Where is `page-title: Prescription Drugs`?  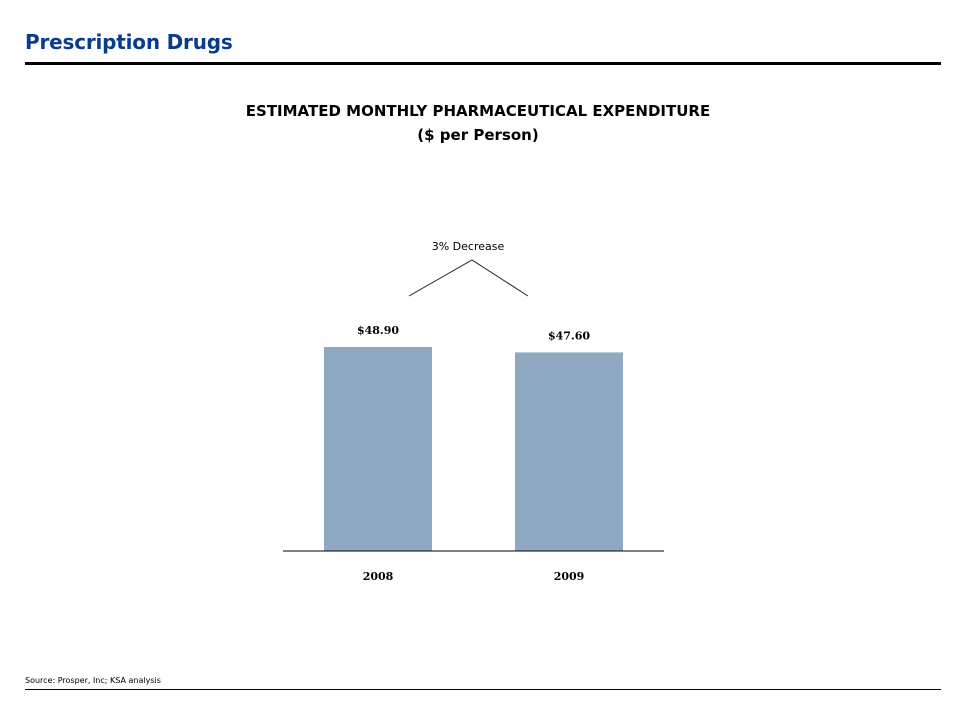 page-title: Prescription Drugs is located at coordinates (129, 42).